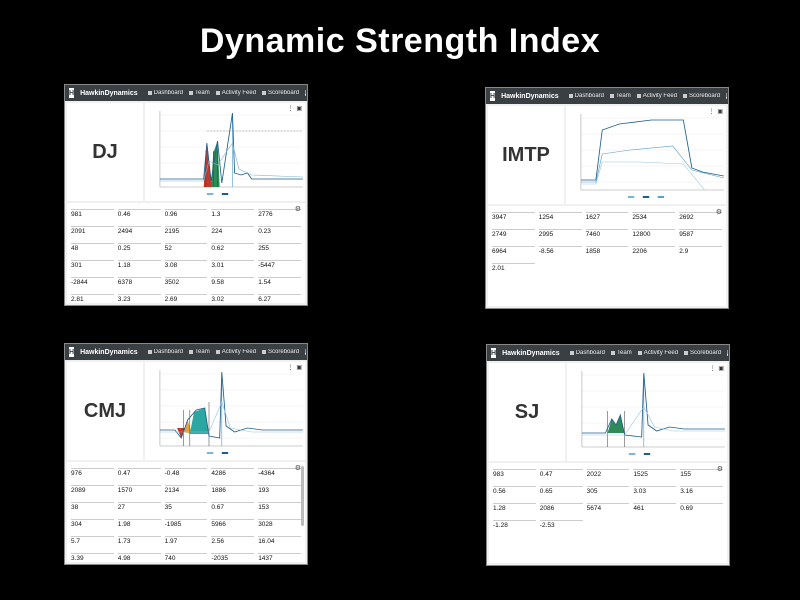 The height and width of the screenshot is (600, 800). Describe the element at coordinates (233, 506) in the screenshot. I see `metric-card: 0.67` at that location.